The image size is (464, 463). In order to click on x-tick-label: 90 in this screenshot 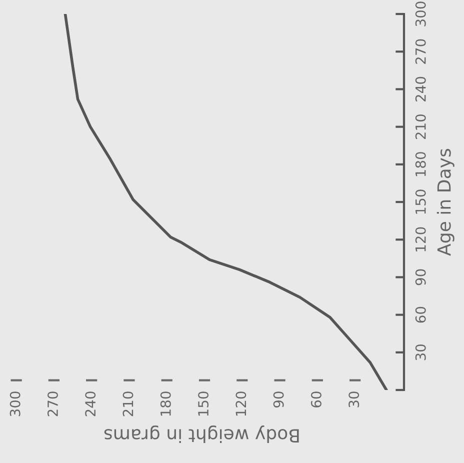, I will do `click(278, 400)`.